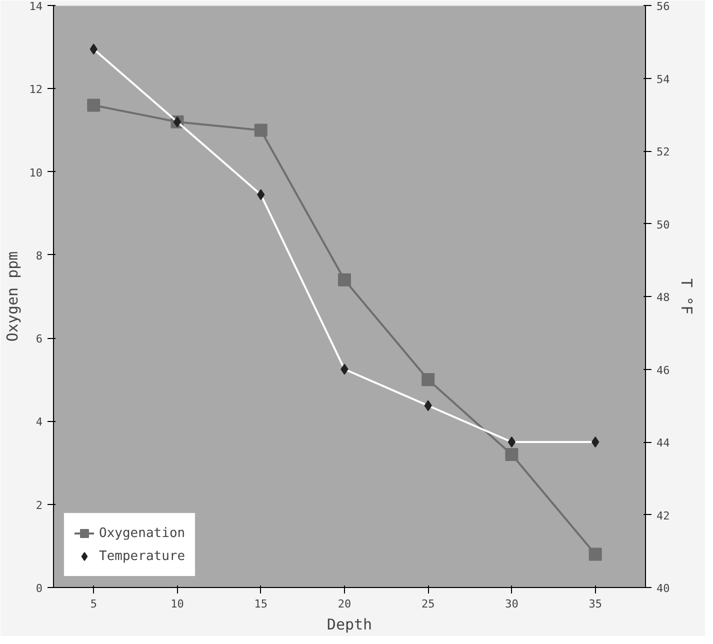 Image resolution: width=713 pixels, height=644 pixels. What do you see at coordinates (663, 443) in the screenshot?
I see `y2-tick-label: 44` at bounding box center [663, 443].